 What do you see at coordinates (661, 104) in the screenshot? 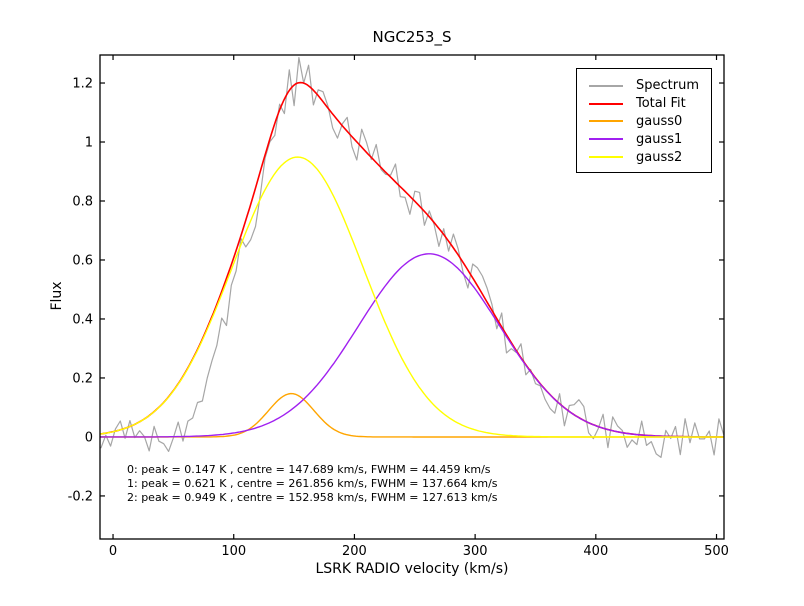
I see `legend-entry-label: Total Fit` at bounding box center [661, 104].